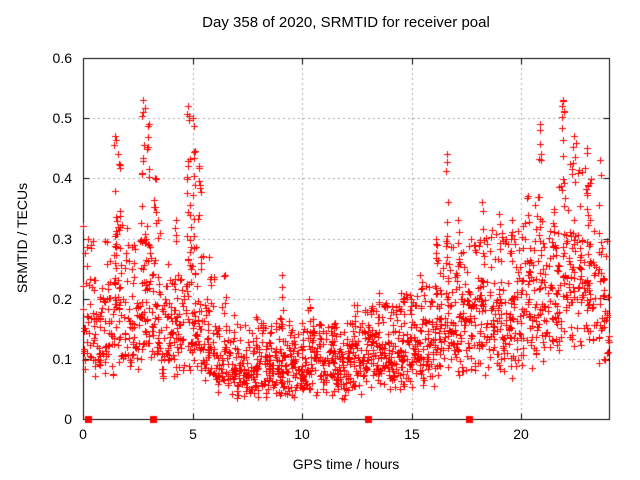  What do you see at coordinates (521, 434) in the screenshot?
I see `x-tick-label: 20` at bounding box center [521, 434].